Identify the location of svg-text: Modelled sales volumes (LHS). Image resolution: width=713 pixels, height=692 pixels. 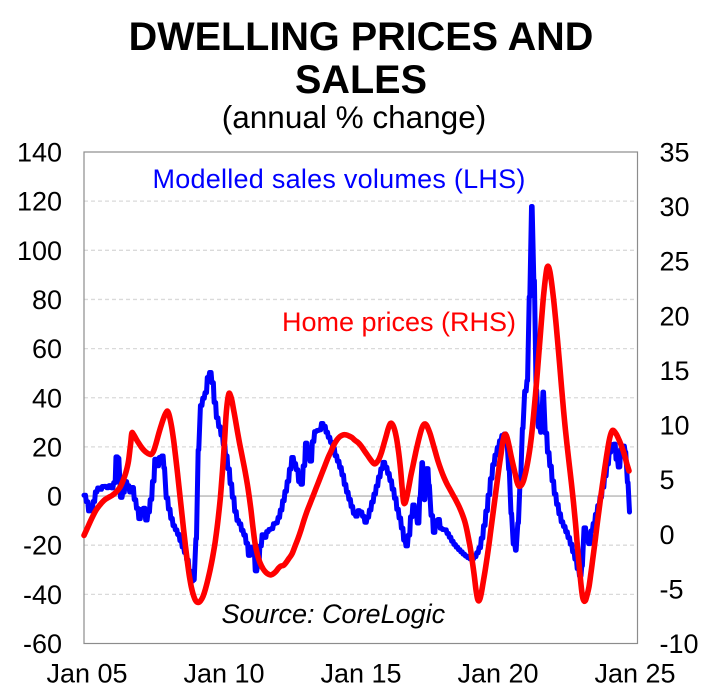
(339, 179).